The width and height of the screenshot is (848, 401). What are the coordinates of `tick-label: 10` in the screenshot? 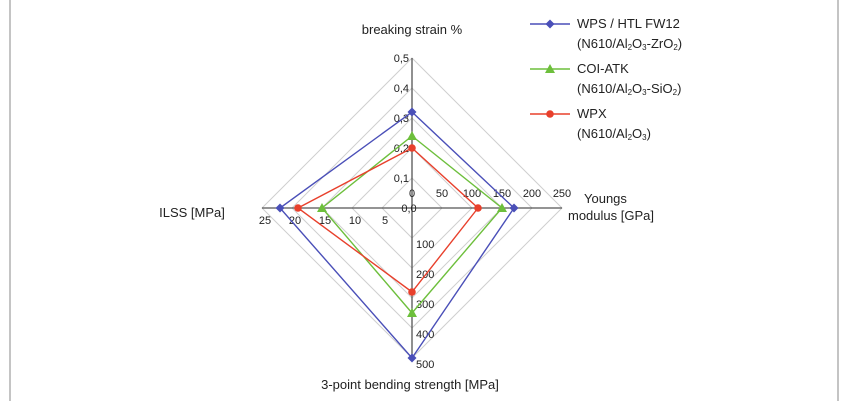 It's located at (355, 221).